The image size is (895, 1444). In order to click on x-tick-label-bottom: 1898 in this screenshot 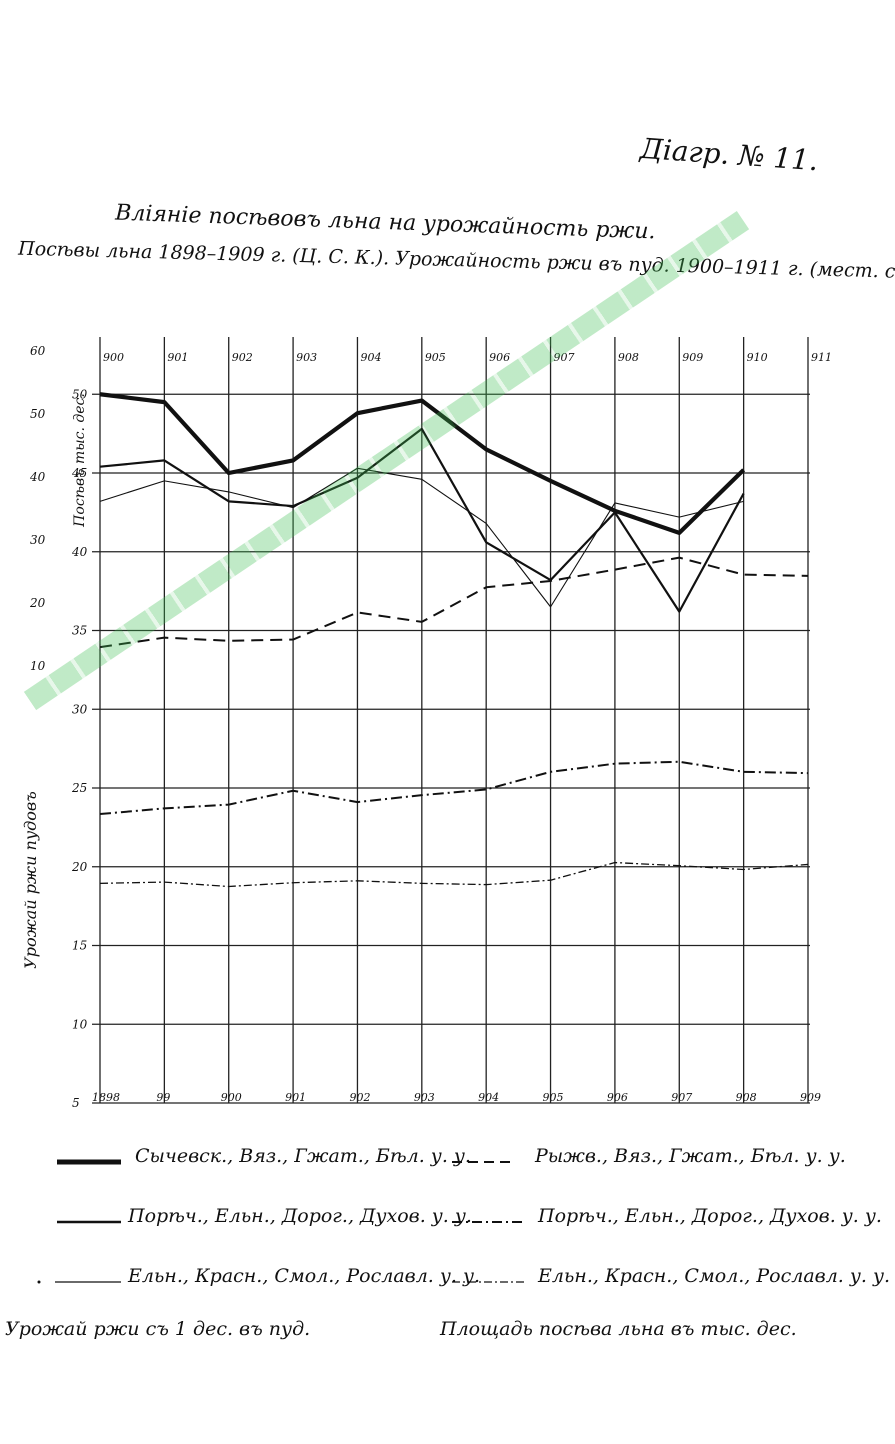, I will do `click(106, 1097)`.